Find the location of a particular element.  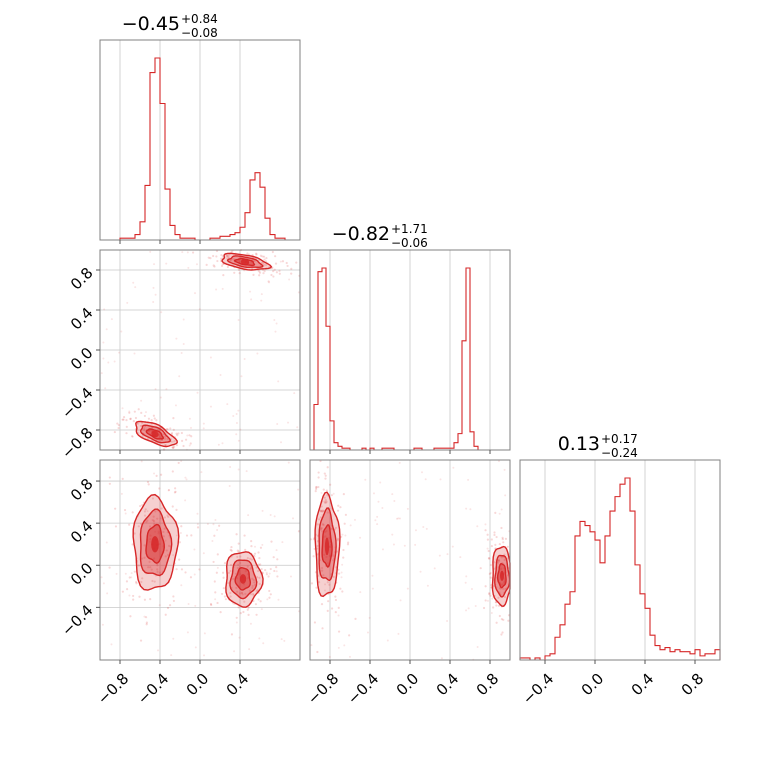

panel-title-value: −0.45 is located at coordinates (151, 24).